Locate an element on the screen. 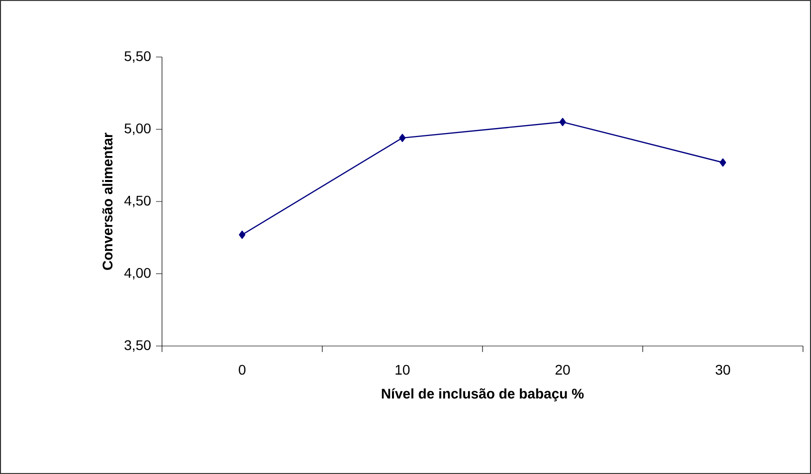 This screenshot has height=474, width=811. x-tick-label: 30 is located at coordinates (723, 369).